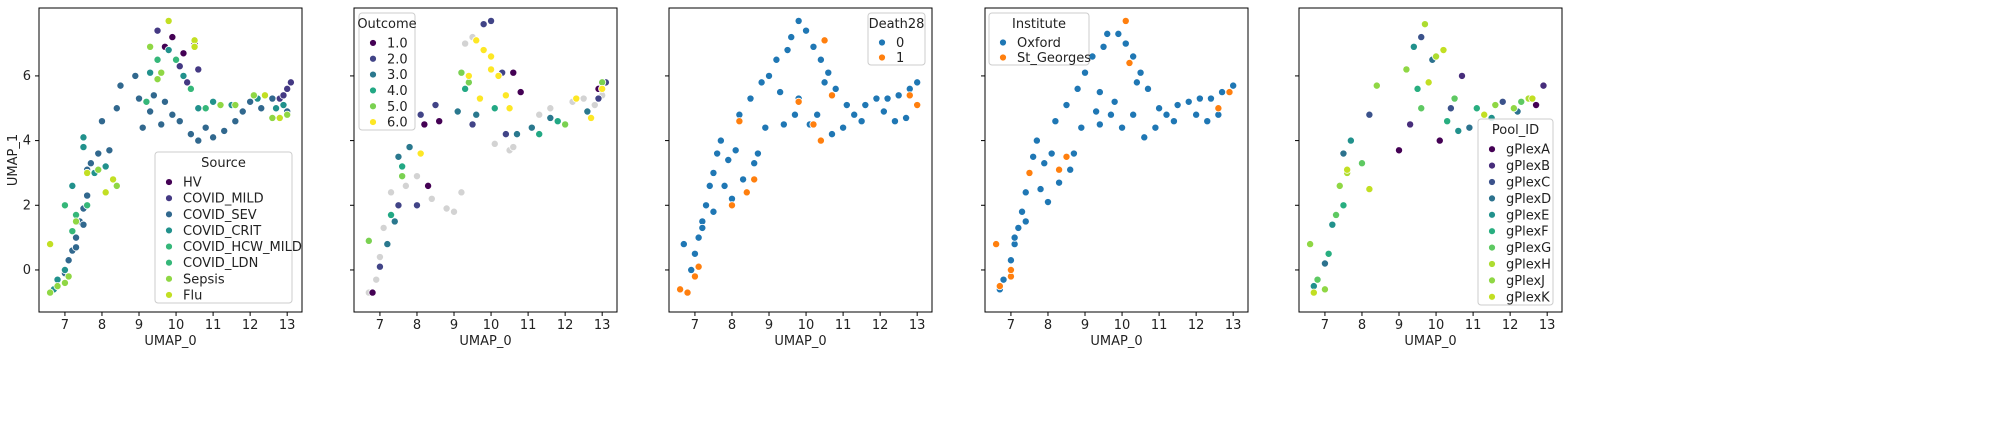 This screenshot has height=448, width=1995. Describe the element at coordinates (204, 279) in the screenshot. I see `legend-entry-label: Sepsis` at that location.